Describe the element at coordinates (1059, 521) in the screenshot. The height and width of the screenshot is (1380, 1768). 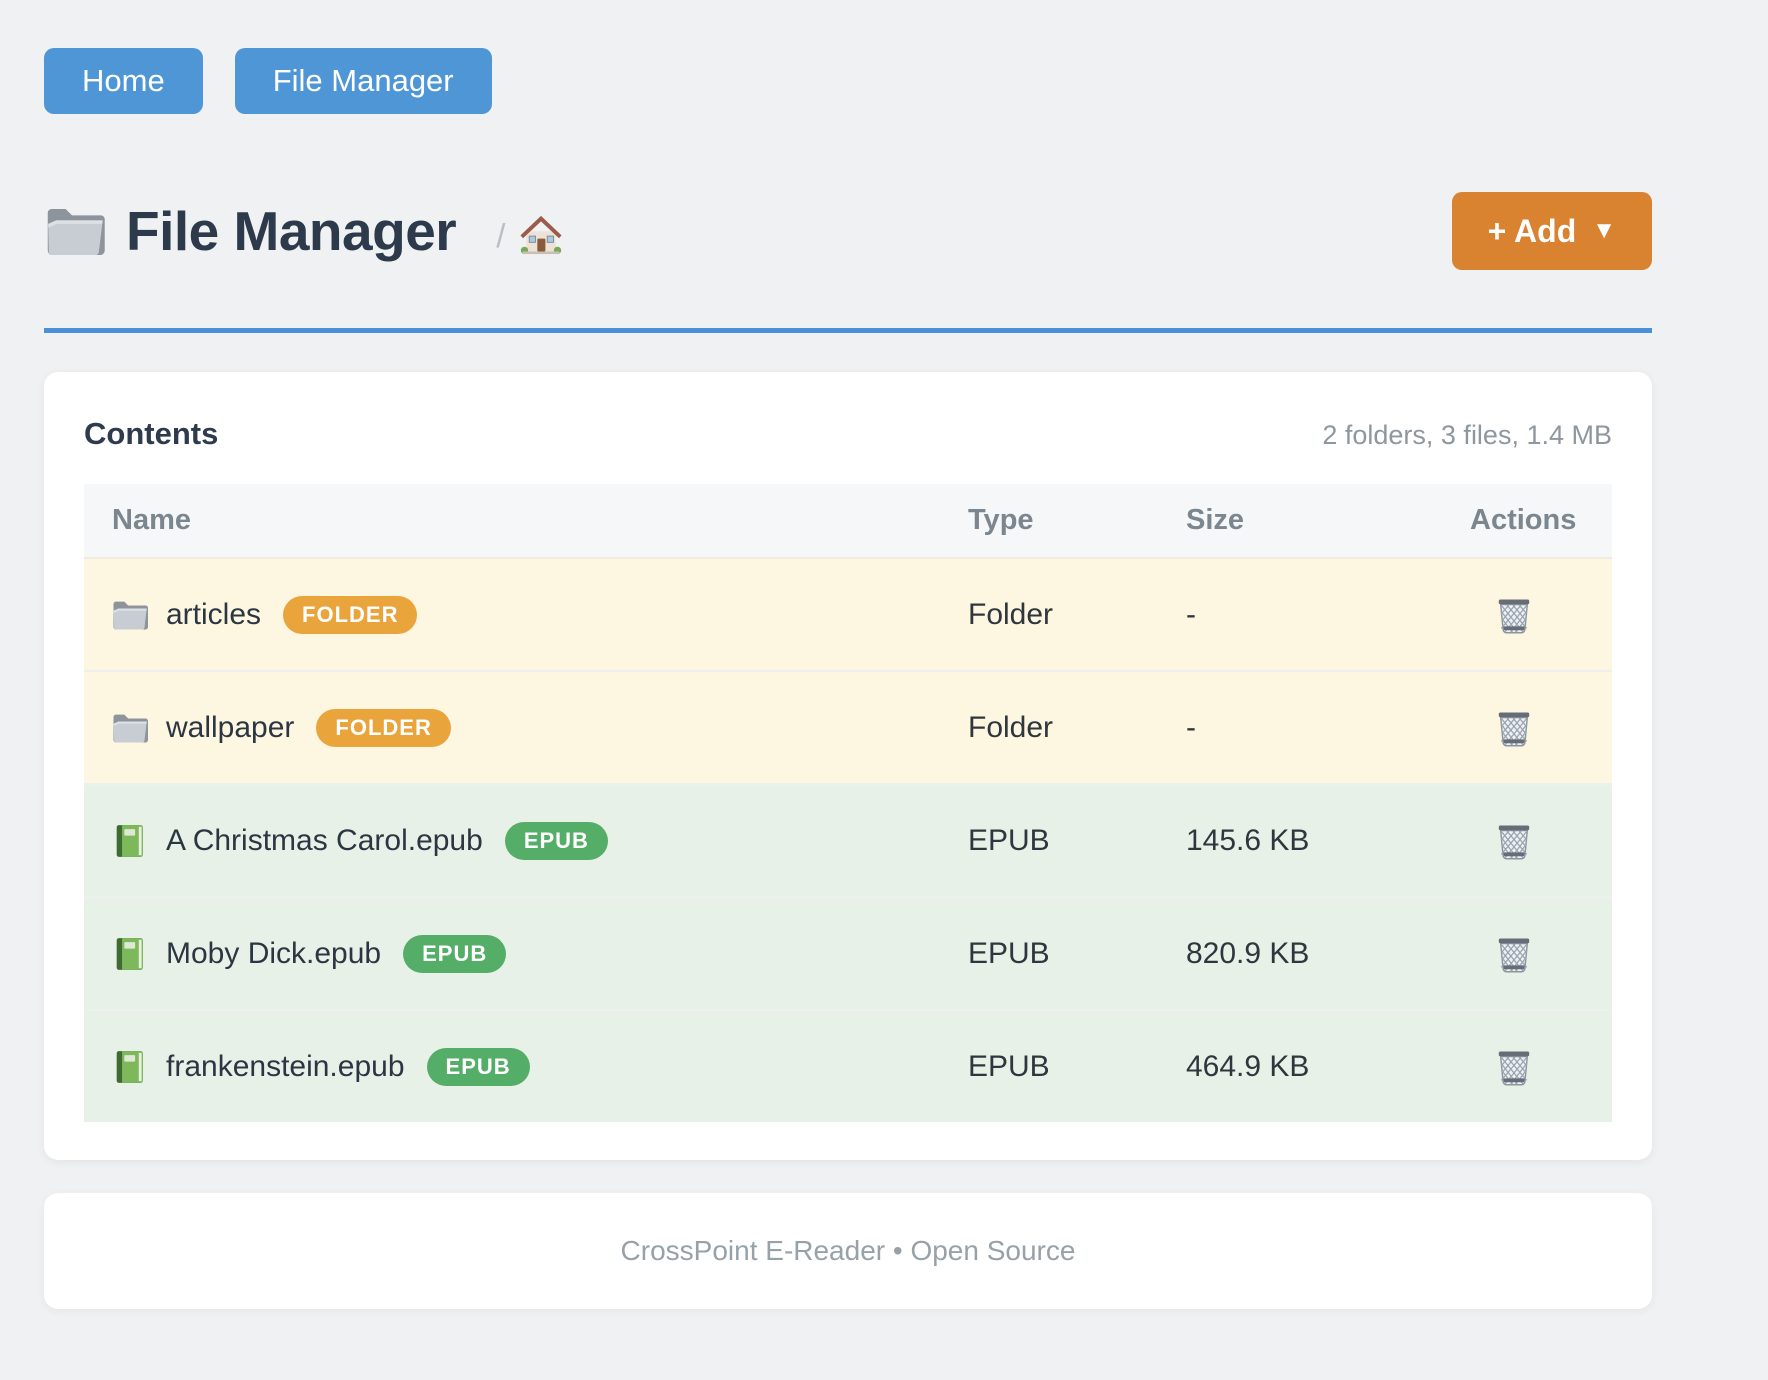
I see `column-header-type: Type` at that location.